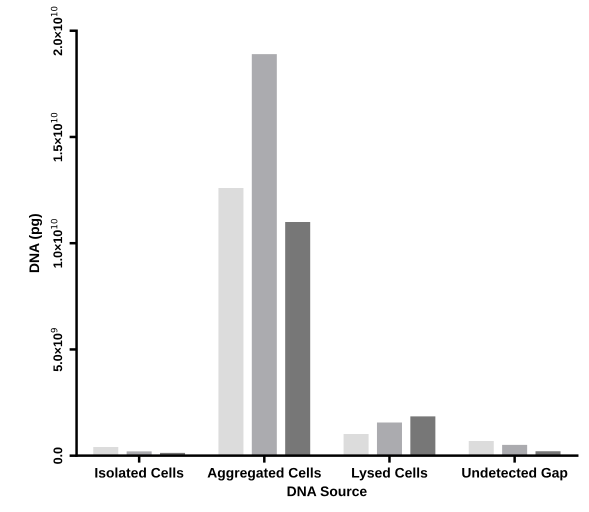 This screenshot has width=589, height=512. Describe the element at coordinates (139, 472) in the screenshot. I see `x-tick-label: Isolated Cells` at that location.